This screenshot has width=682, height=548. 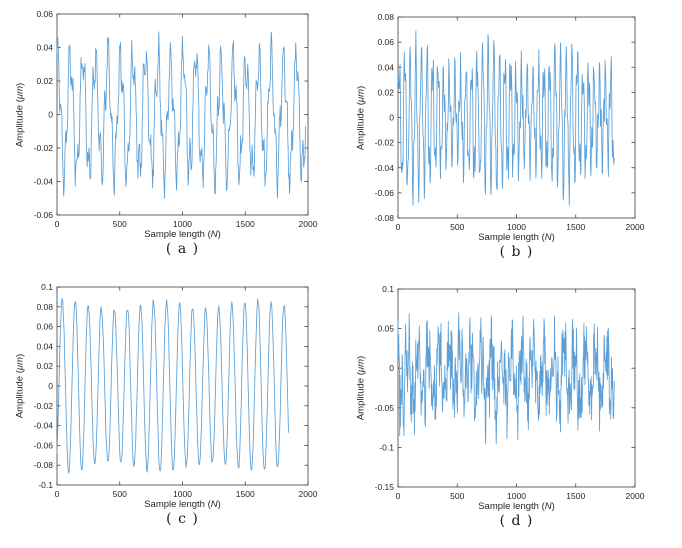 What do you see at coordinates (385, 487) in the screenshot?
I see `svg-text: -0.15` at bounding box center [385, 487].